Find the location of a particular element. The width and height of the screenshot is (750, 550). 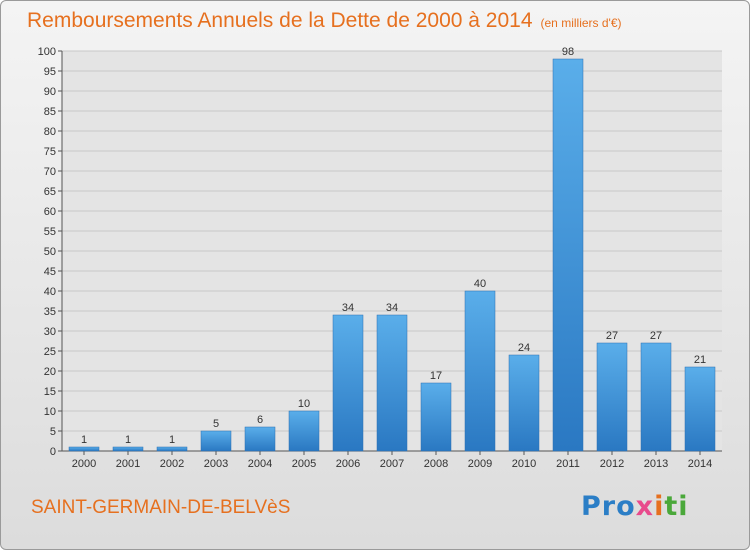

data-label: 40 is located at coordinates (480, 284).